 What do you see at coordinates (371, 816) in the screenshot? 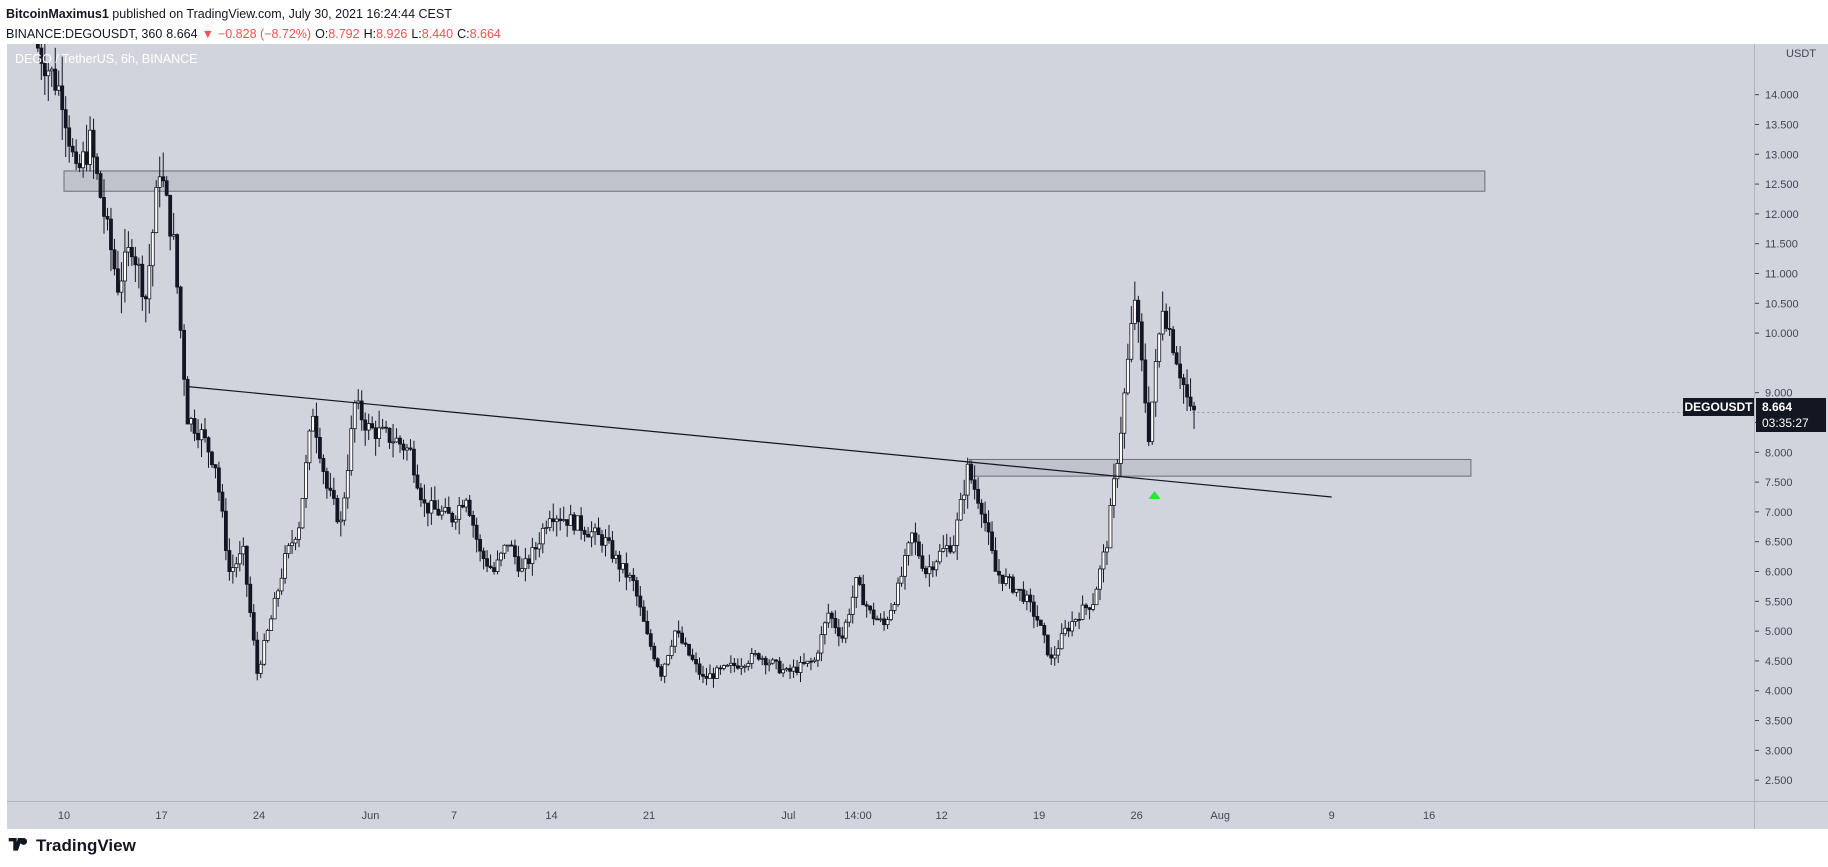
I see `x-tick-label: Jun` at bounding box center [371, 816].